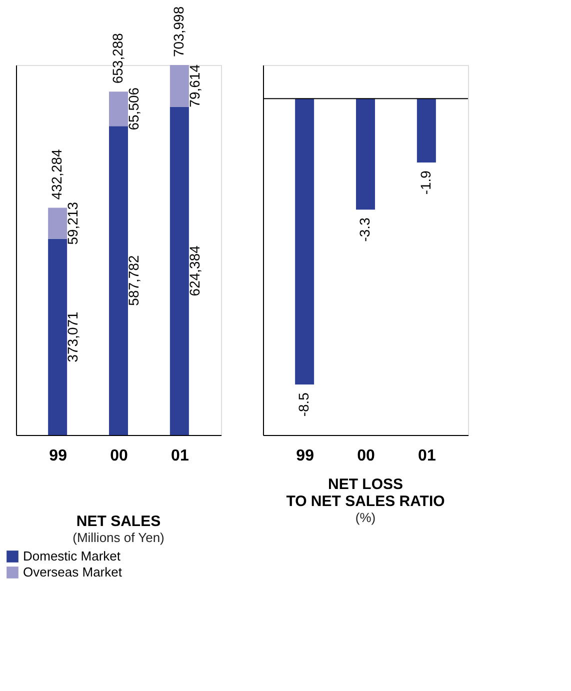 Image resolution: width=571 pixels, height=691 pixels. What do you see at coordinates (366, 493) in the screenshot?
I see `text: NET LOSS TO NET SALES RATIO` at bounding box center [366, 493].